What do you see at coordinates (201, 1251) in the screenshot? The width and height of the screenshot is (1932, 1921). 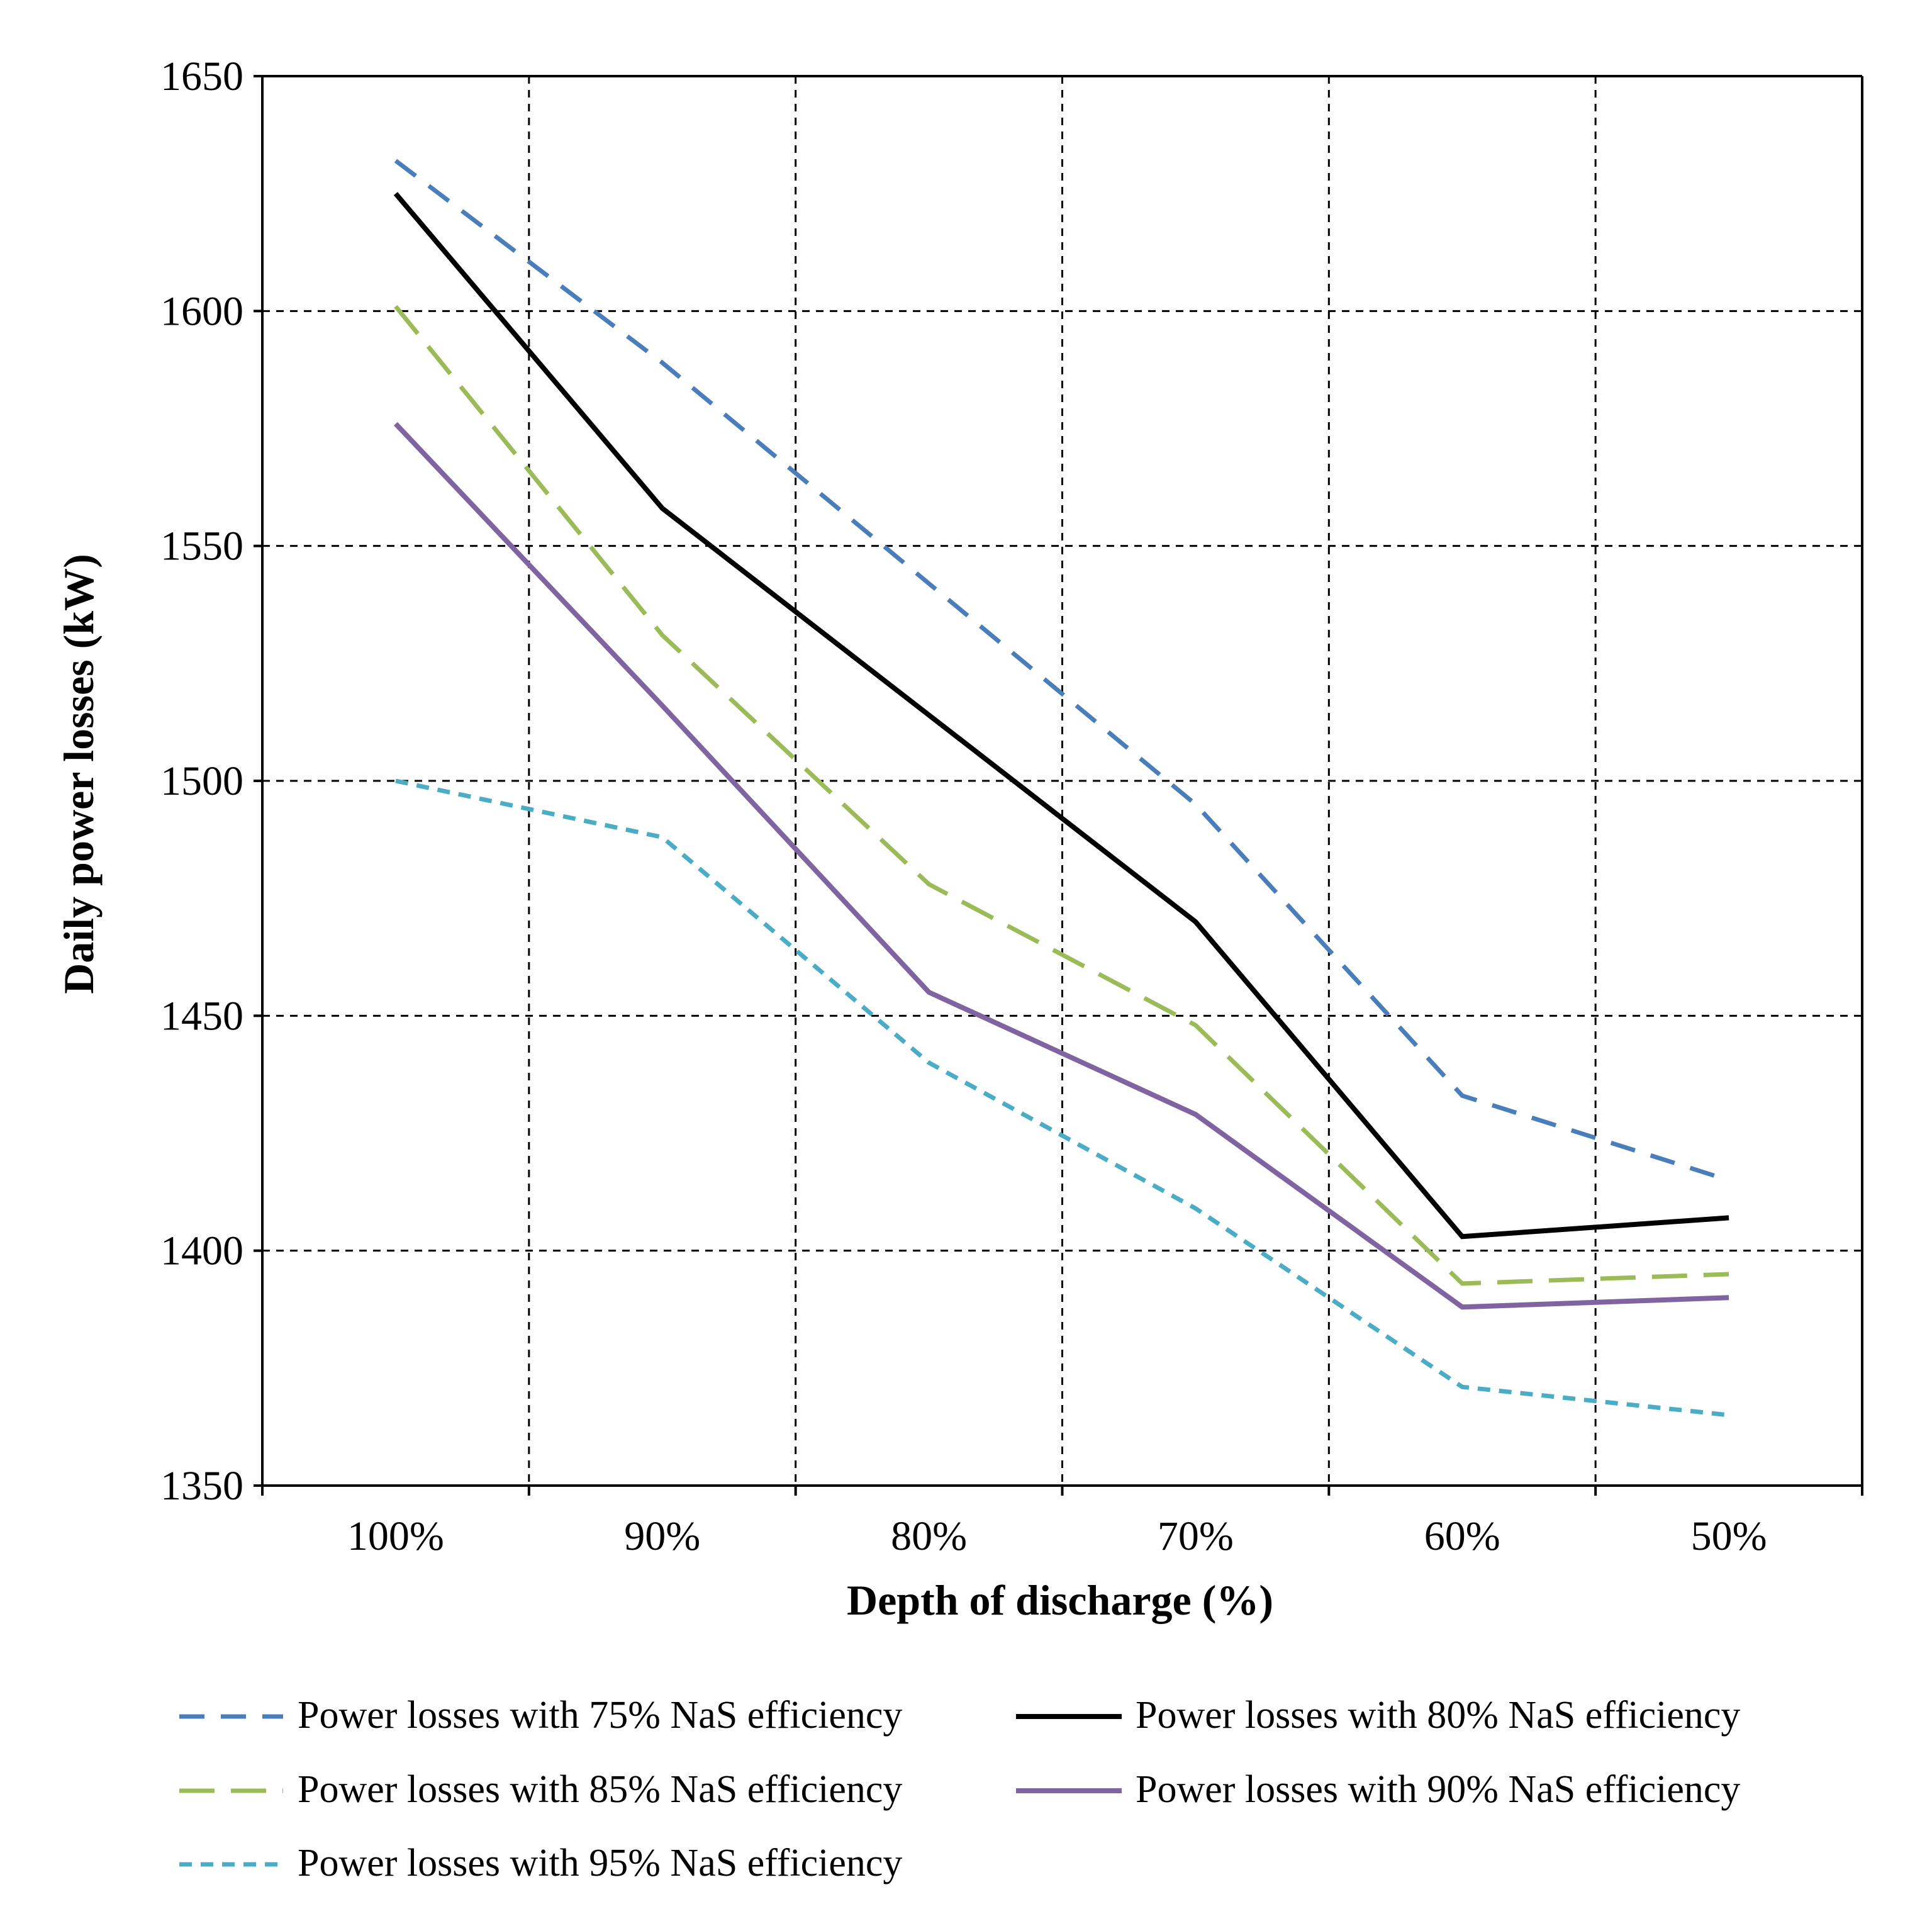 I see `y-tick-label: 1400` at bounding box center [201, 1251].